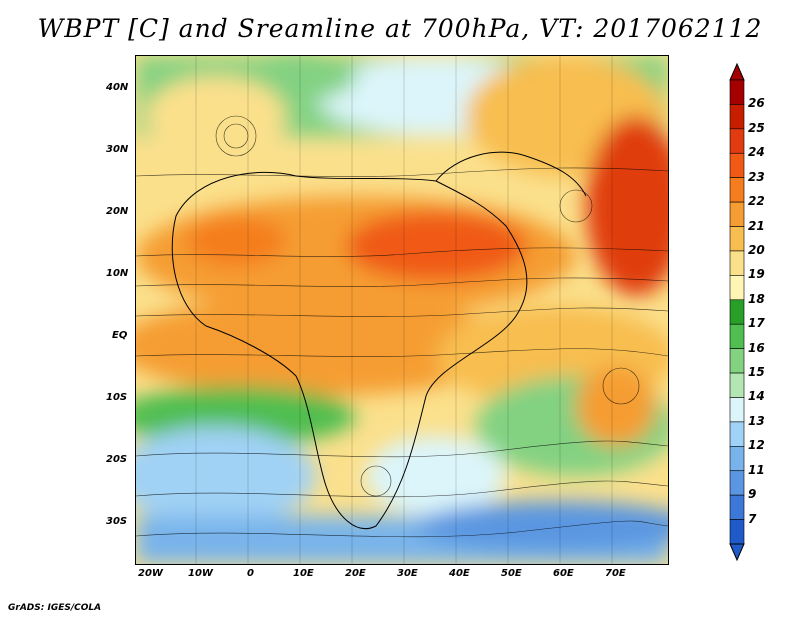 This screenshot has width=800, height=618. I want to click on y-tick-10n: 10N, so click(117, 273).